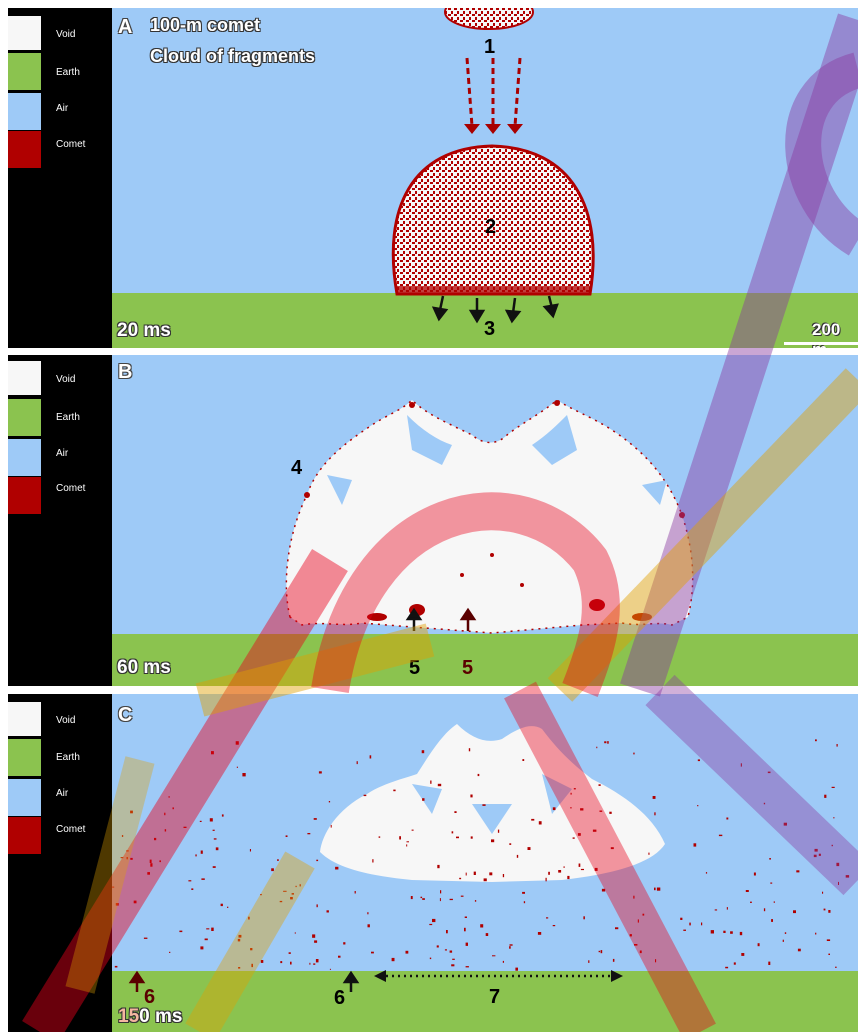 Image resolution: width=858 pixels, height=1032 pixels. What do you see at coordinates (24, 719) in the screenshot?
I see `legend-swatch-void` at bounding box center [24, 719].